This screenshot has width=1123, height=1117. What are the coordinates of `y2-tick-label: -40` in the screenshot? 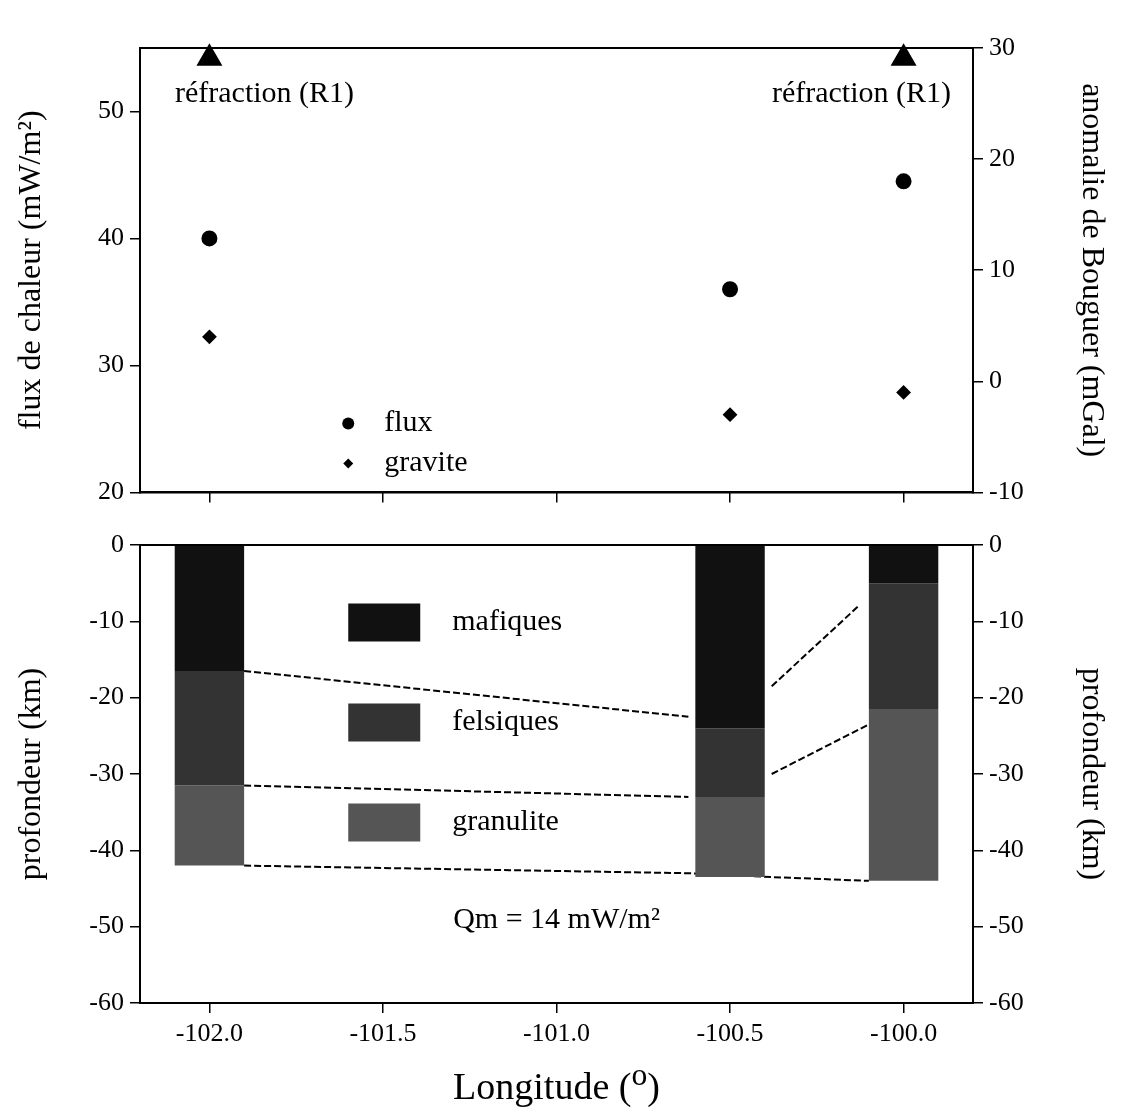 It's located at (1006, 849).